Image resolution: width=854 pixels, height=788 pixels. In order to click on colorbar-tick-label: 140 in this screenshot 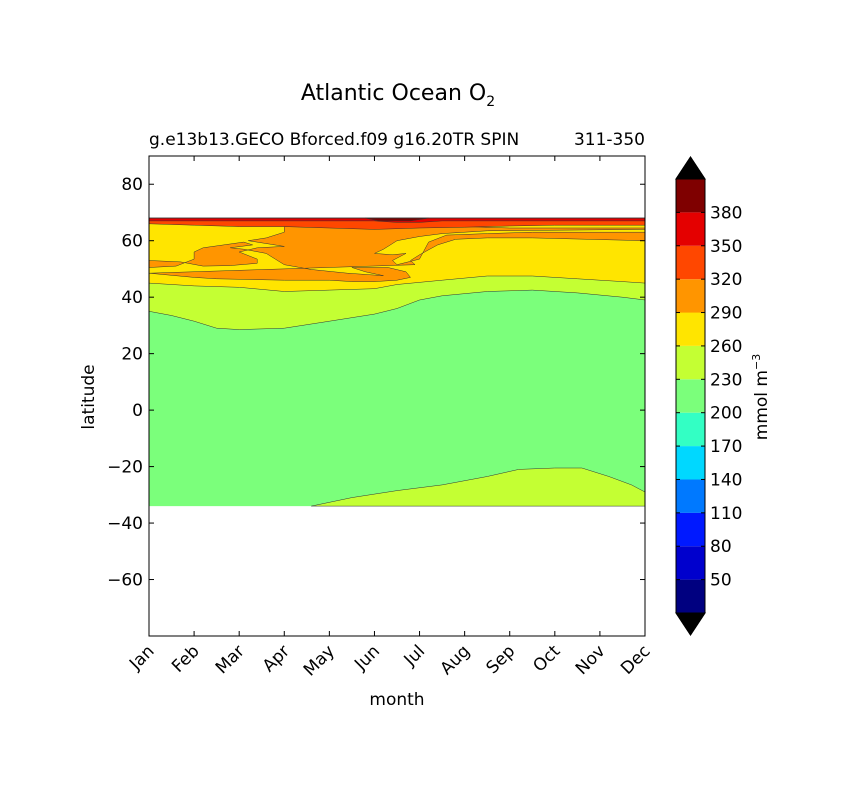, I will do `click(726, 480)`.